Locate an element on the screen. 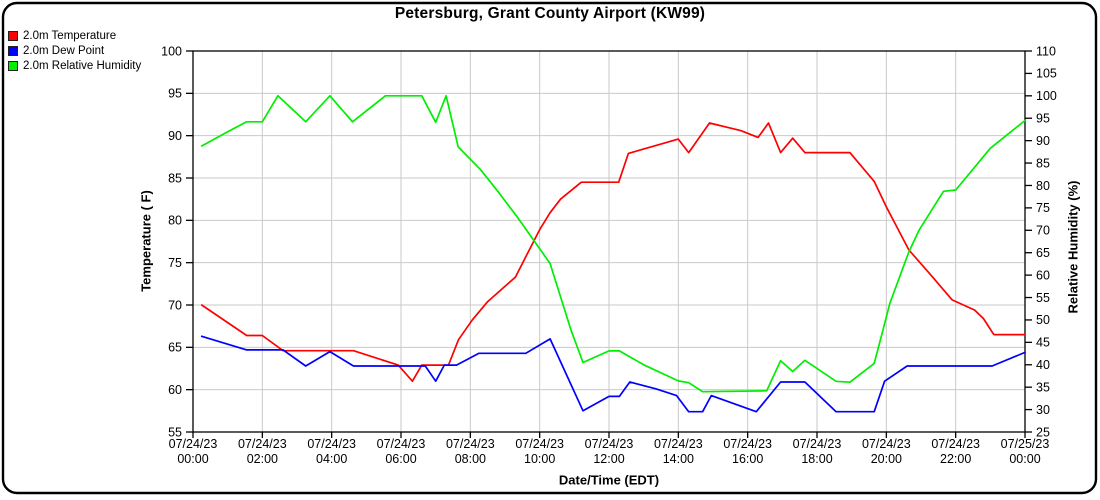  right-axis-title: Relative Humidity (%) is located at coordinates (1073, 247).